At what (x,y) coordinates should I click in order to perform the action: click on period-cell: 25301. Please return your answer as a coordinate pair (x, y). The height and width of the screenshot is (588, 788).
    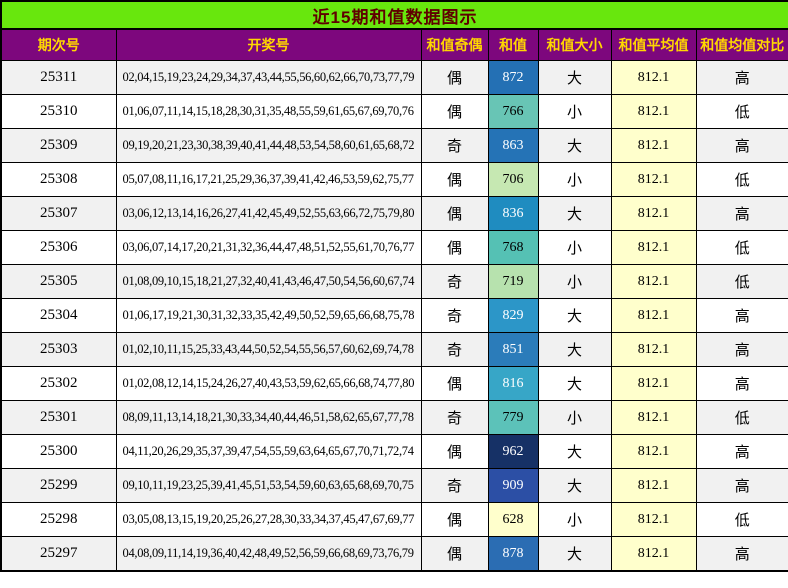
    Looking at the image, I should click on (58, 417).